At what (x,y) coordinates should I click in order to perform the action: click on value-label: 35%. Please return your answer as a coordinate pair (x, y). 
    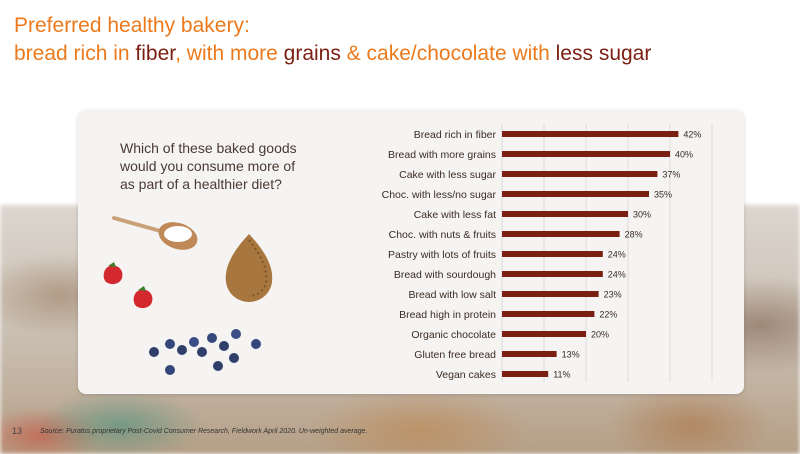
    Looking at the image, I should click on (663, 195).